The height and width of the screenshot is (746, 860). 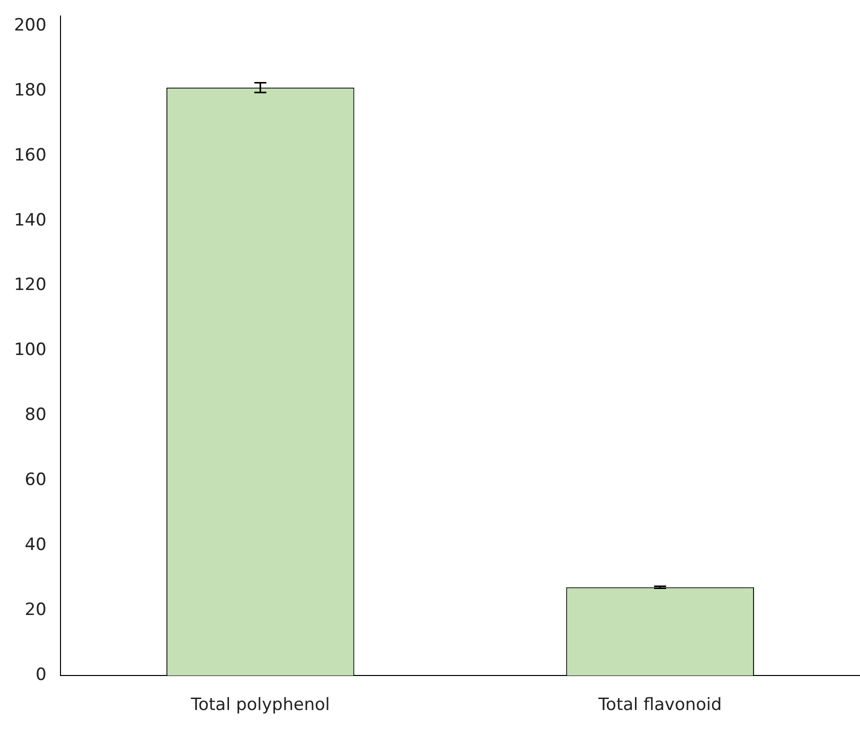 I want to click on y-tick-label: 40, so click(x=35, y=545).